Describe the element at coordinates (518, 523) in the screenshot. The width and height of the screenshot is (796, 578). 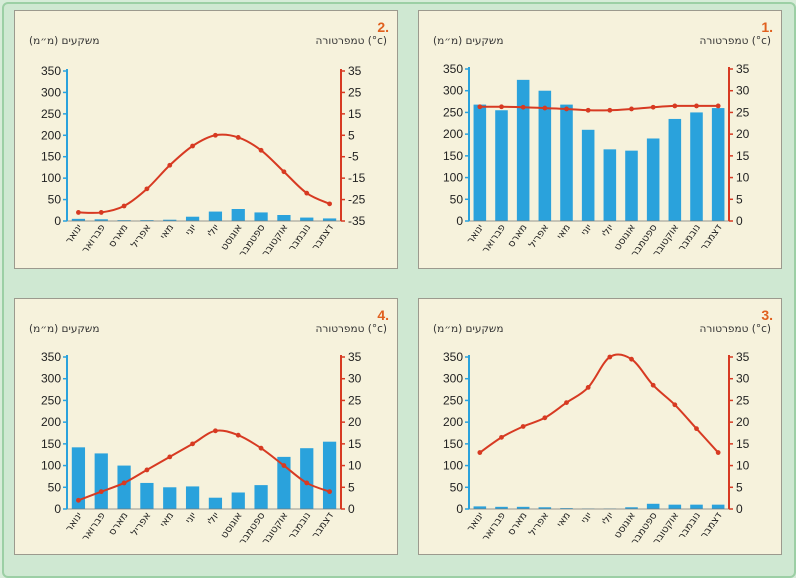
I see `x-tick-label: מארס` at that location.